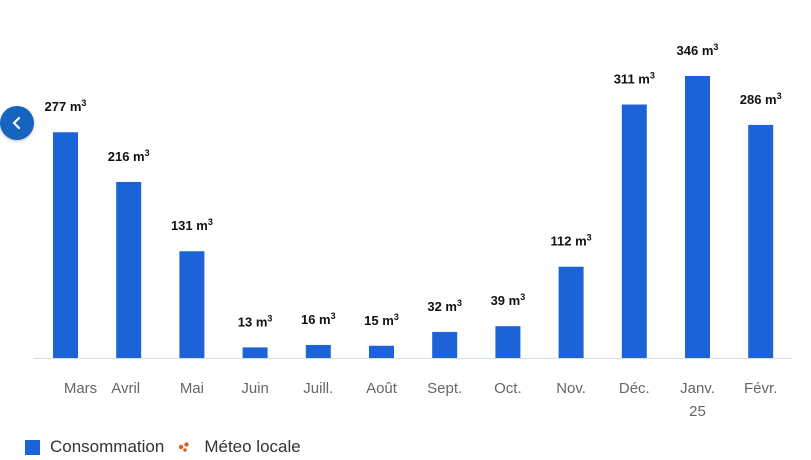 Image resolution: width=811 pixels, height=460 pixels. What do you see at coordinates (761, 99) in the screenshot?
I see `bar-value-label: 286 m3` at bounding box center [761, 99].